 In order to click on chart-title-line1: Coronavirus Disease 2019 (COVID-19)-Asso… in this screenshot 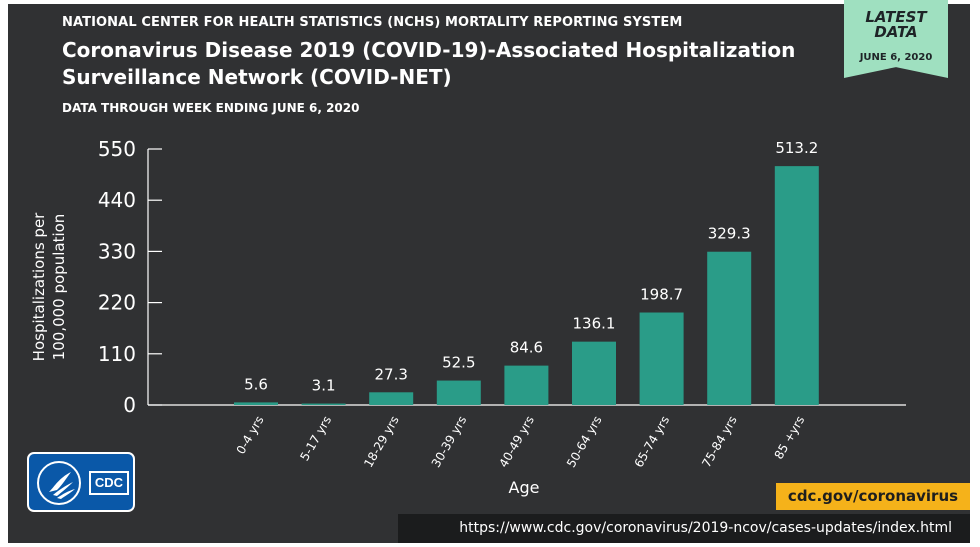, I will do `click(429, 50)`.